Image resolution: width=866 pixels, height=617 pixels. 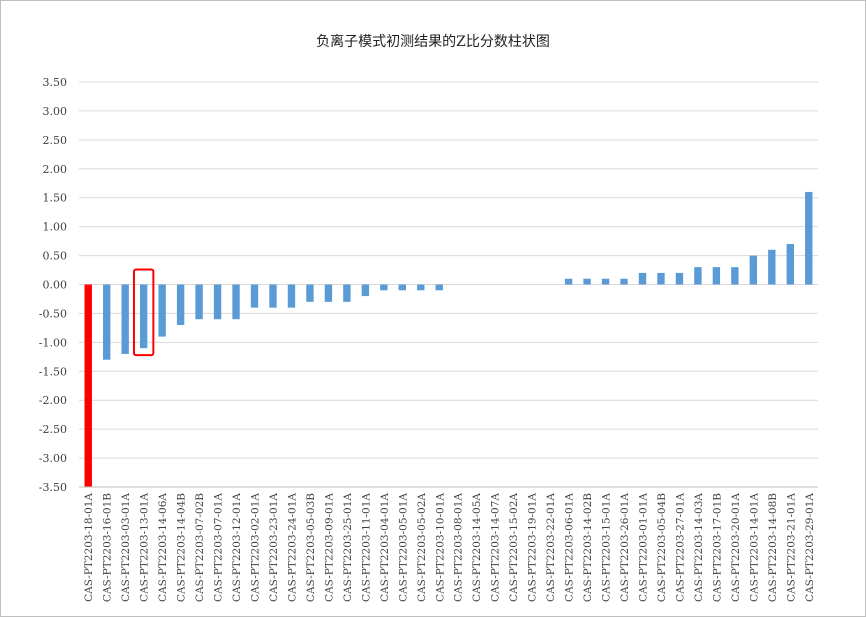 What do you see at coordinates (200, 547) in the screenshot?
I see `x-tick-label: CAS-PT2203-07-02B` at bounding box center [200, 547].